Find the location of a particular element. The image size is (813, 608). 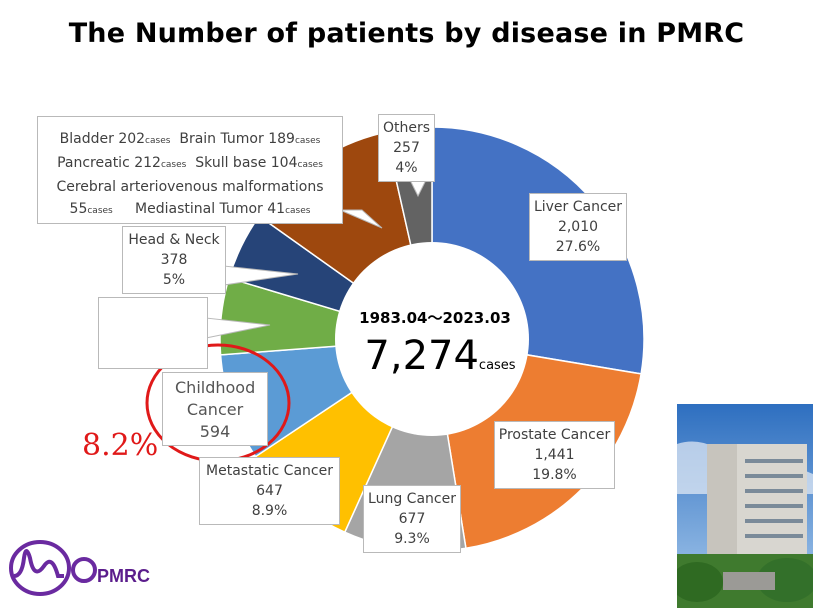

label-childhood-value: 594 is located at coordinates (215, 431).